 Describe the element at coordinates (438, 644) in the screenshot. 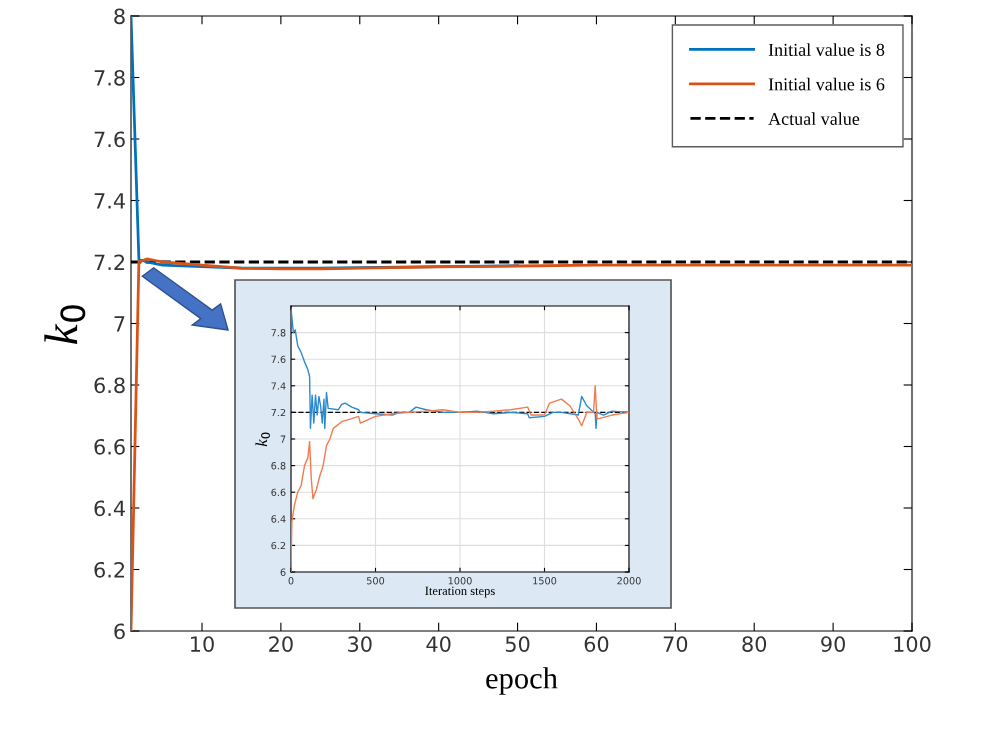

I see `x-tick-label: 40` at that location.